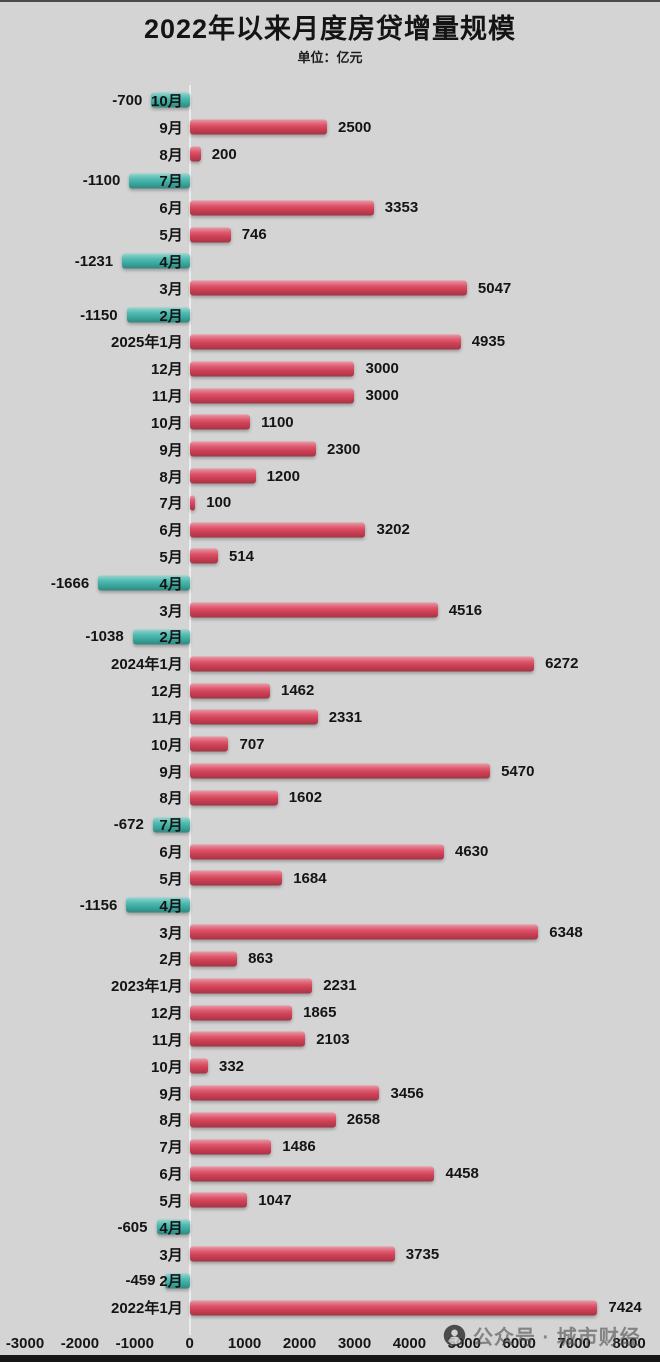 The height and width of the screenshot is (1362, 660). I want to click on bar-row: 12月 1462, so click(330, 690).